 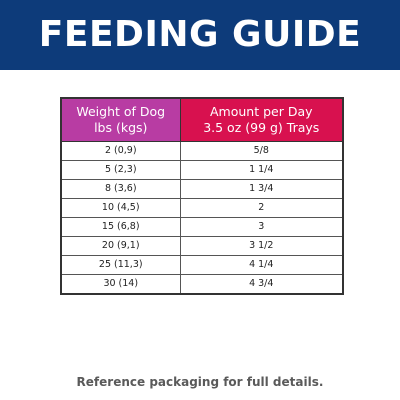 I want to click on amount-cell: 1 3/4, so click(x=261, y=189).